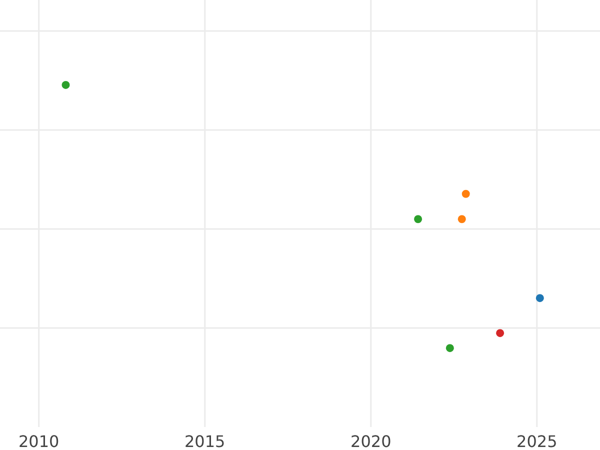  I want to click on x-tick-label: 2010, so click(39, 441).